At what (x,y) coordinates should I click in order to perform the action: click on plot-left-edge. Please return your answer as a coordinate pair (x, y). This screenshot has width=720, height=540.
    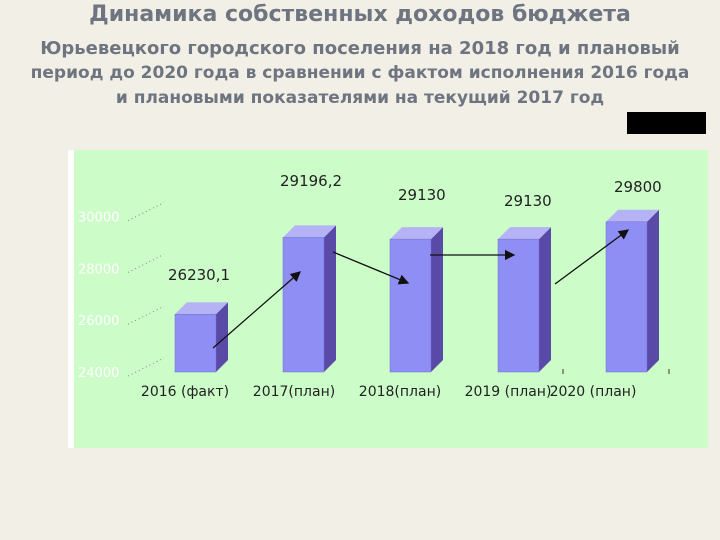
    Looking at the image, I should click on (71, 299).